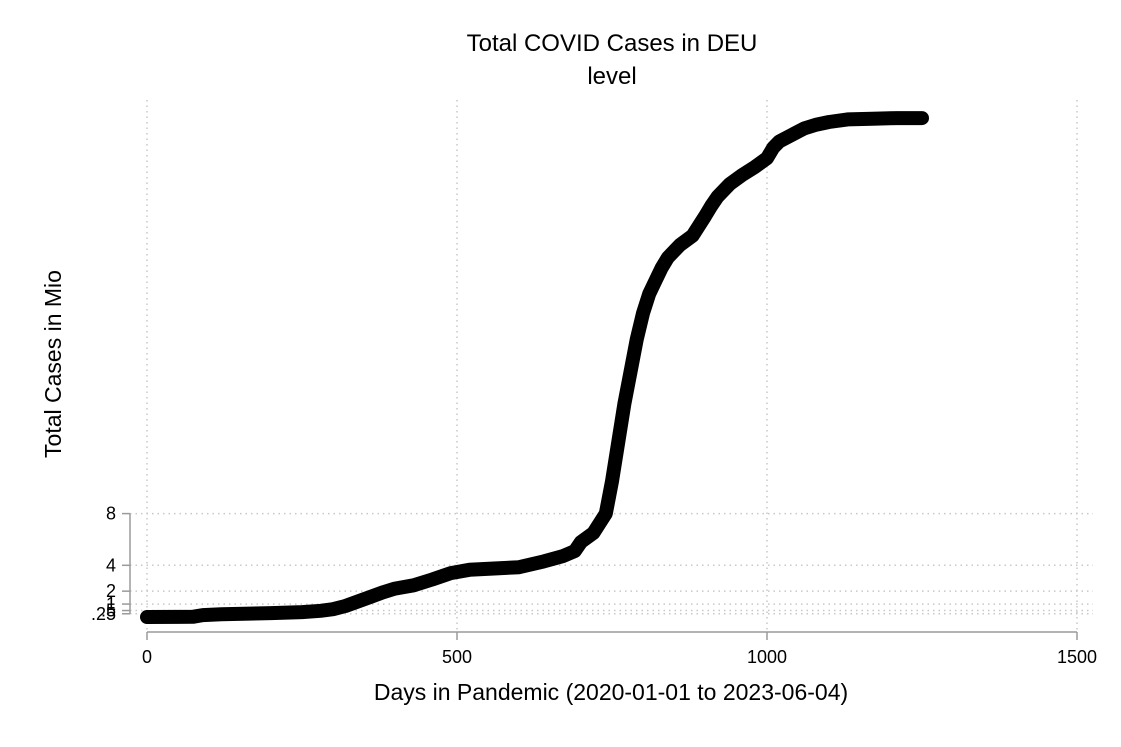 The image size is (1121, 747). Describe the element at coordinates (1077, 657) in the screenshot. I see `x-tick-label: 1500` at that location.